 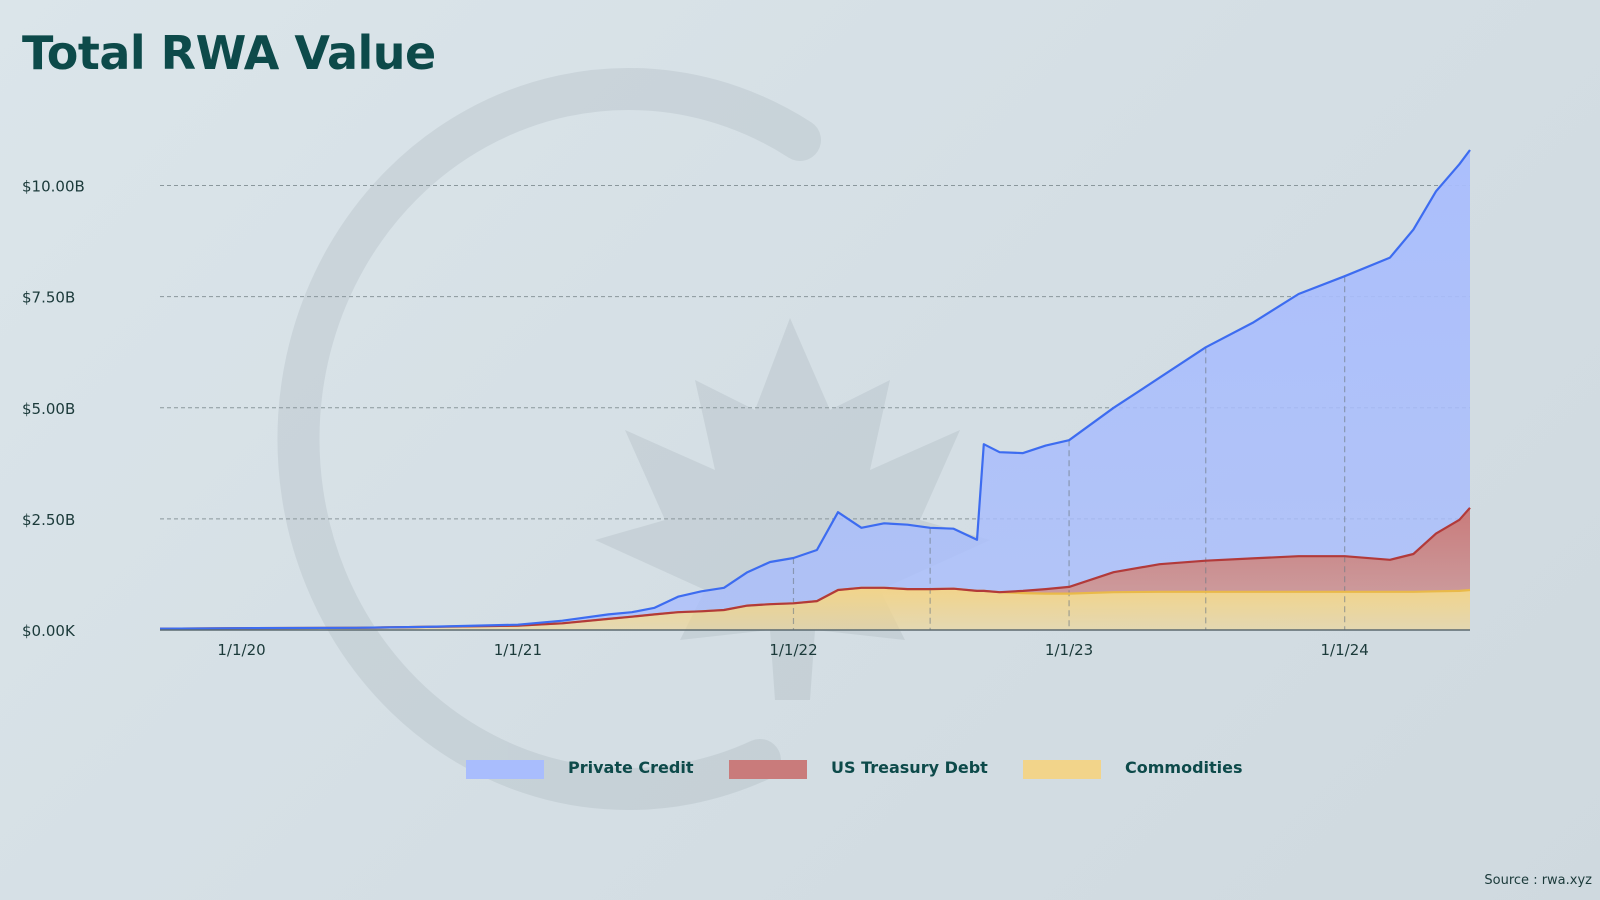 I want to click on x-tick-label: 1/1/23, so click(x=1069, y=650).